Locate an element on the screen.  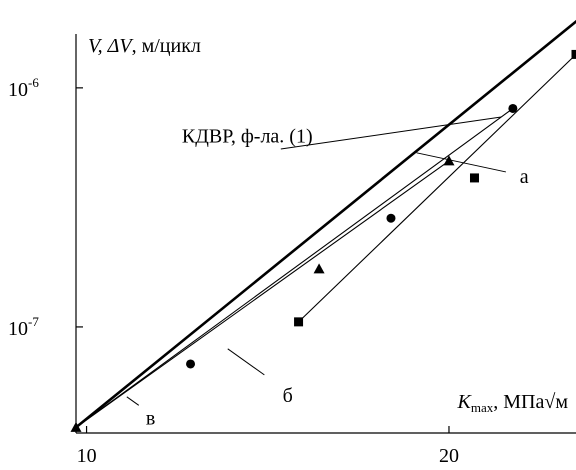
annotation-label-2: б is located at coordinates (288, 396).